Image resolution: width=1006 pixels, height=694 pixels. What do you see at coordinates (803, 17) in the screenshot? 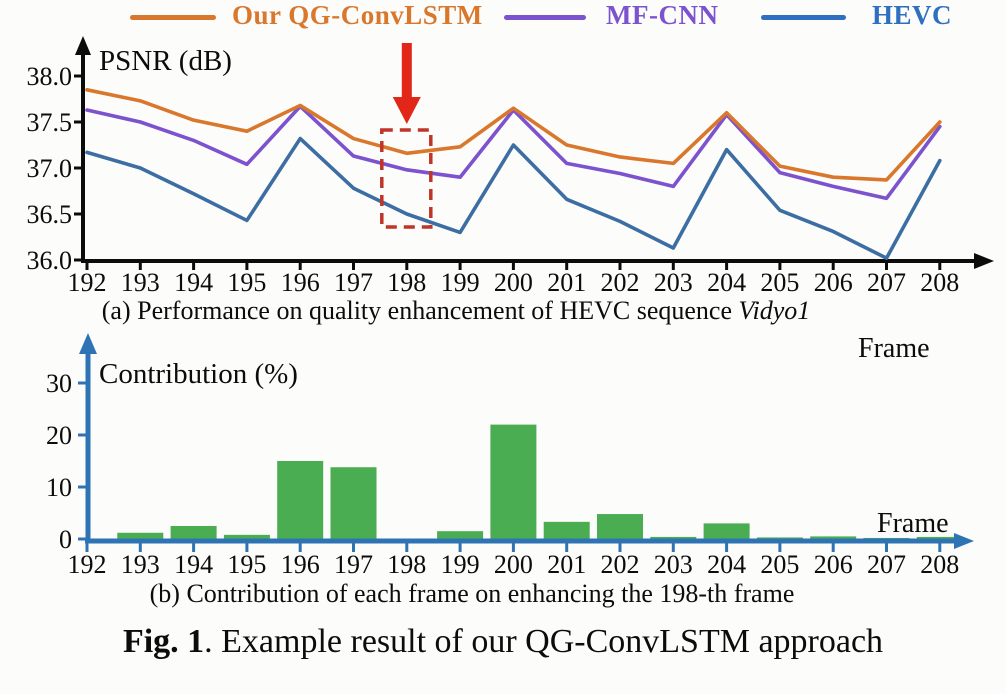
I see `legend-line-hevc-icon` at bounding box center [803, 17].